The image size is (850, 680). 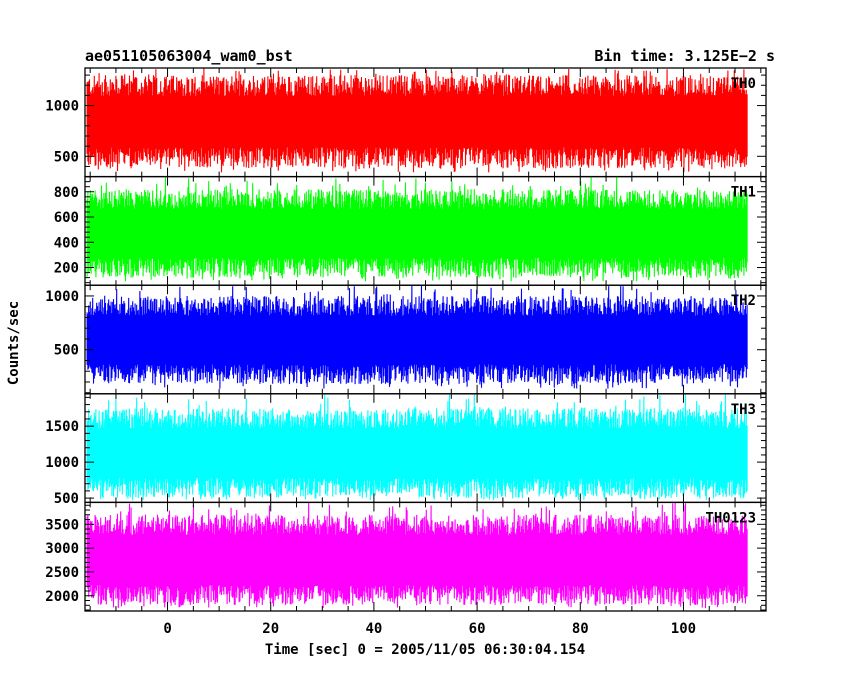 I want to click on y-tick-label: 800, so click(x=66, y=193).